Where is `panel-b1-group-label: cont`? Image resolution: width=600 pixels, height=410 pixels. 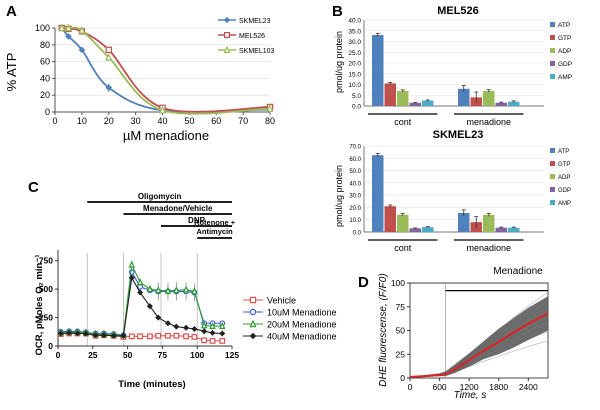
panel-b1-group-label: cont is located at coordinates (403, 122).